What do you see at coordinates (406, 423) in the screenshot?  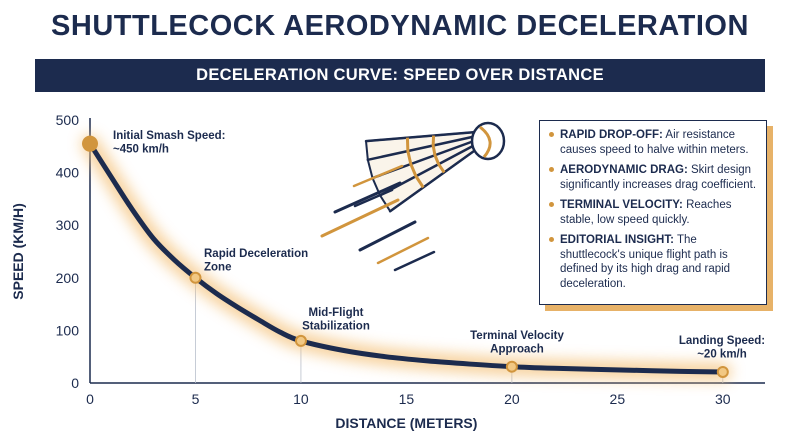 I see `x-axis-label: DISTANCE (METERS)` at bounding box center [406, 423].